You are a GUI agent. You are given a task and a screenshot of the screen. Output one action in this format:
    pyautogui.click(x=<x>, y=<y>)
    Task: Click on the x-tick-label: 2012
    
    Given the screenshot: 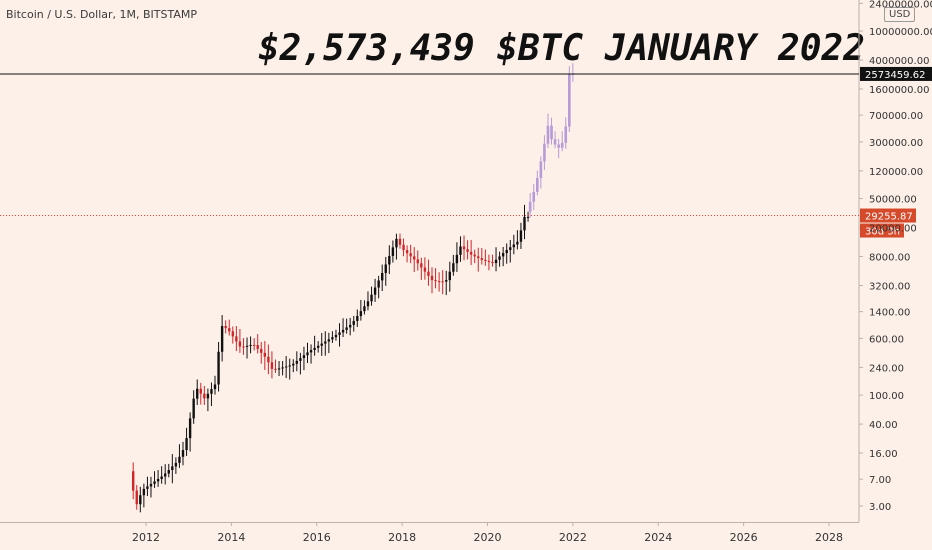 What is the action you would take?
    pyautogui.click(x=146, y=537)
    